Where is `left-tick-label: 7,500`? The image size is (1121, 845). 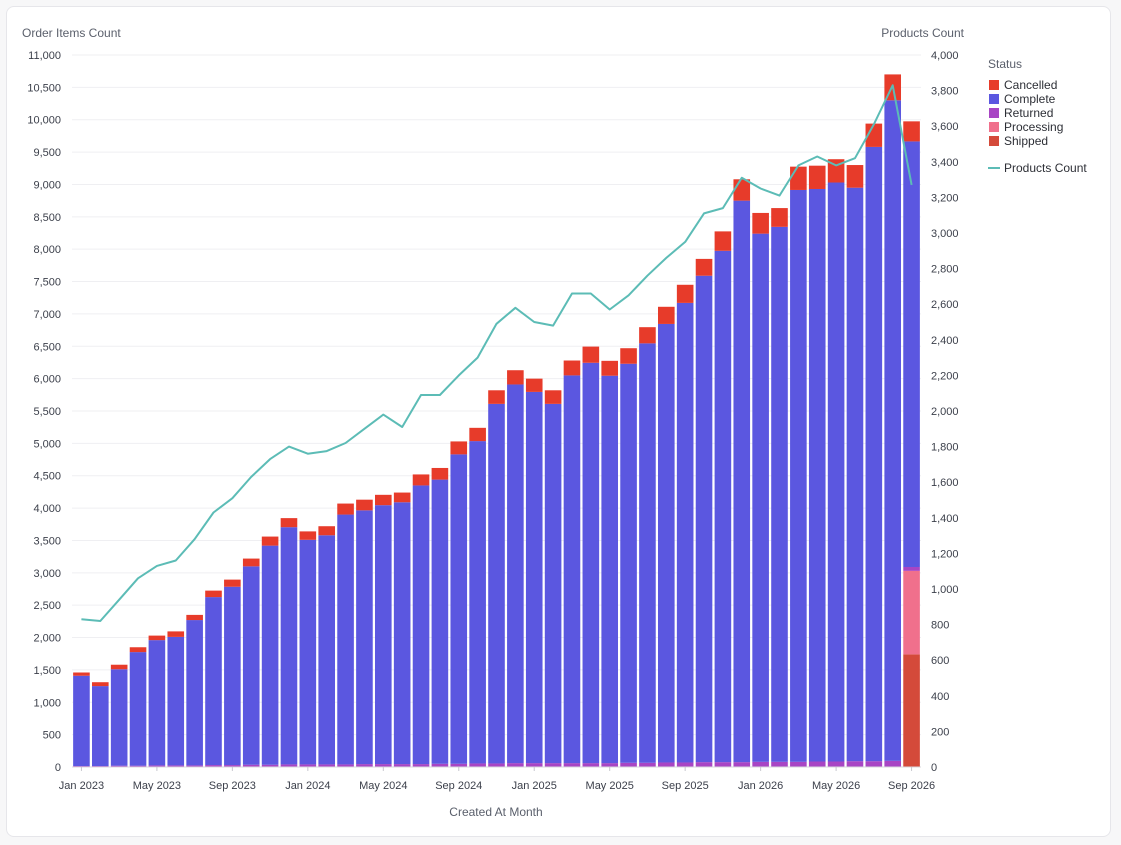
left-tick-label: 7,500 is located at coordinates (47, 283).